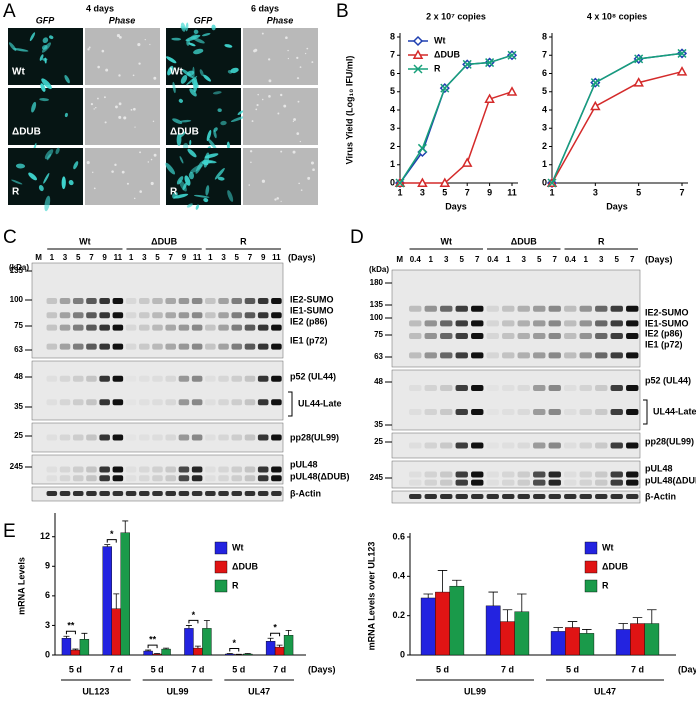 The width and height of the screenshot is (696, 701). Describe the element at coordinates (71, 626) in the screenshot. I see `significance-label: **` at that location.